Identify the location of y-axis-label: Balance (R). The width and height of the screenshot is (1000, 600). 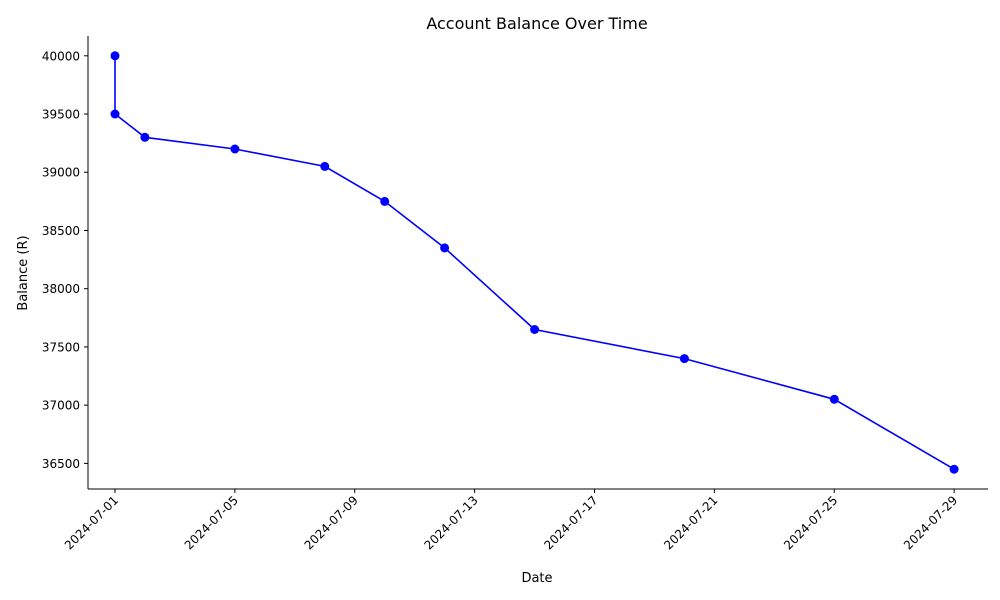
(23, 272).